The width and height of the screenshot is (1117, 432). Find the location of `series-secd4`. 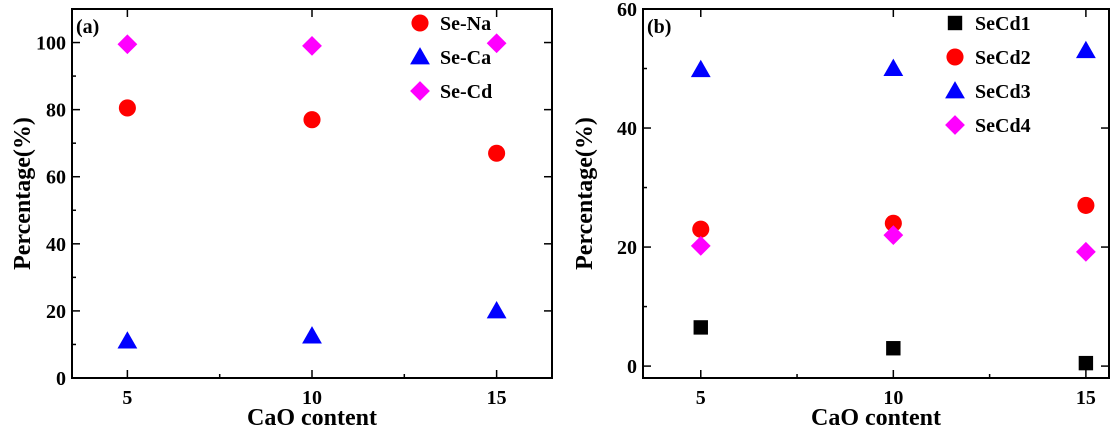

series-secd4 is located at coordinates (893, 243).